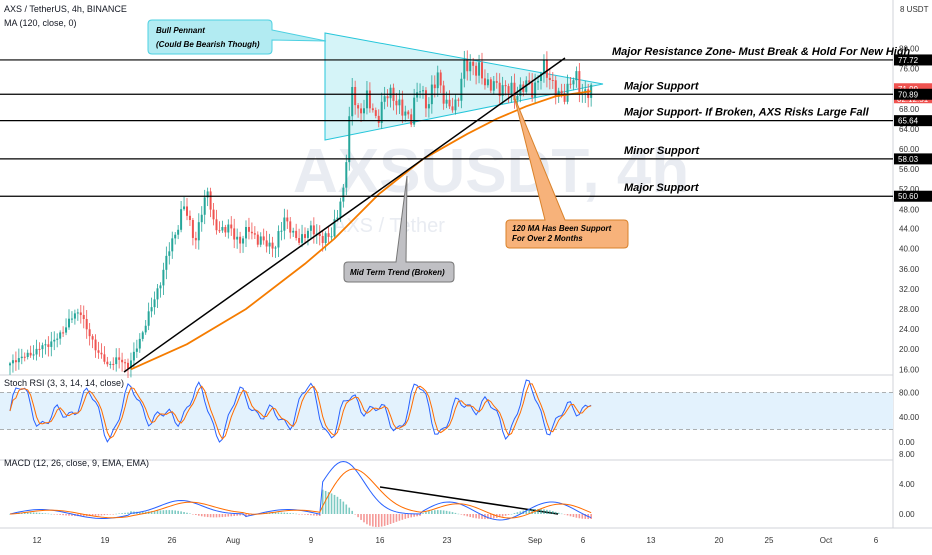 The height and width of the screenshot is (555, 932). What do you see at coordinates (908, 60) in the screenshot?
I see `price-badge-text: 77.72` at bounding box center [908, 60].